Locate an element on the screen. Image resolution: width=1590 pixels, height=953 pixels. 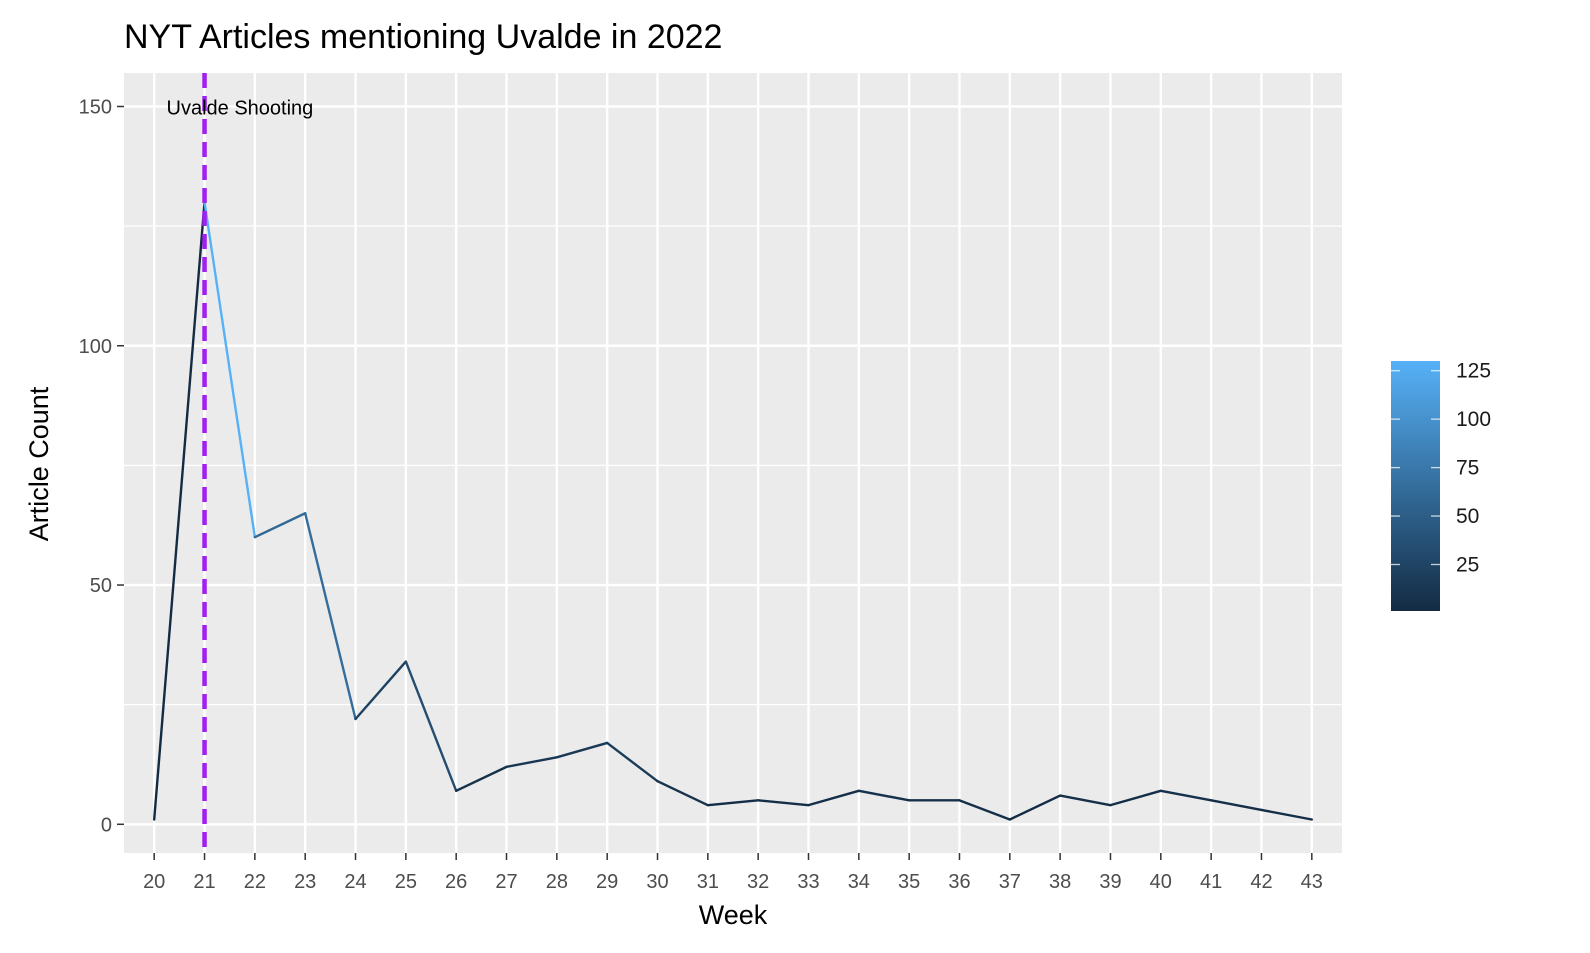
x-tick-label: 31 is located at coordinates (708, 882).